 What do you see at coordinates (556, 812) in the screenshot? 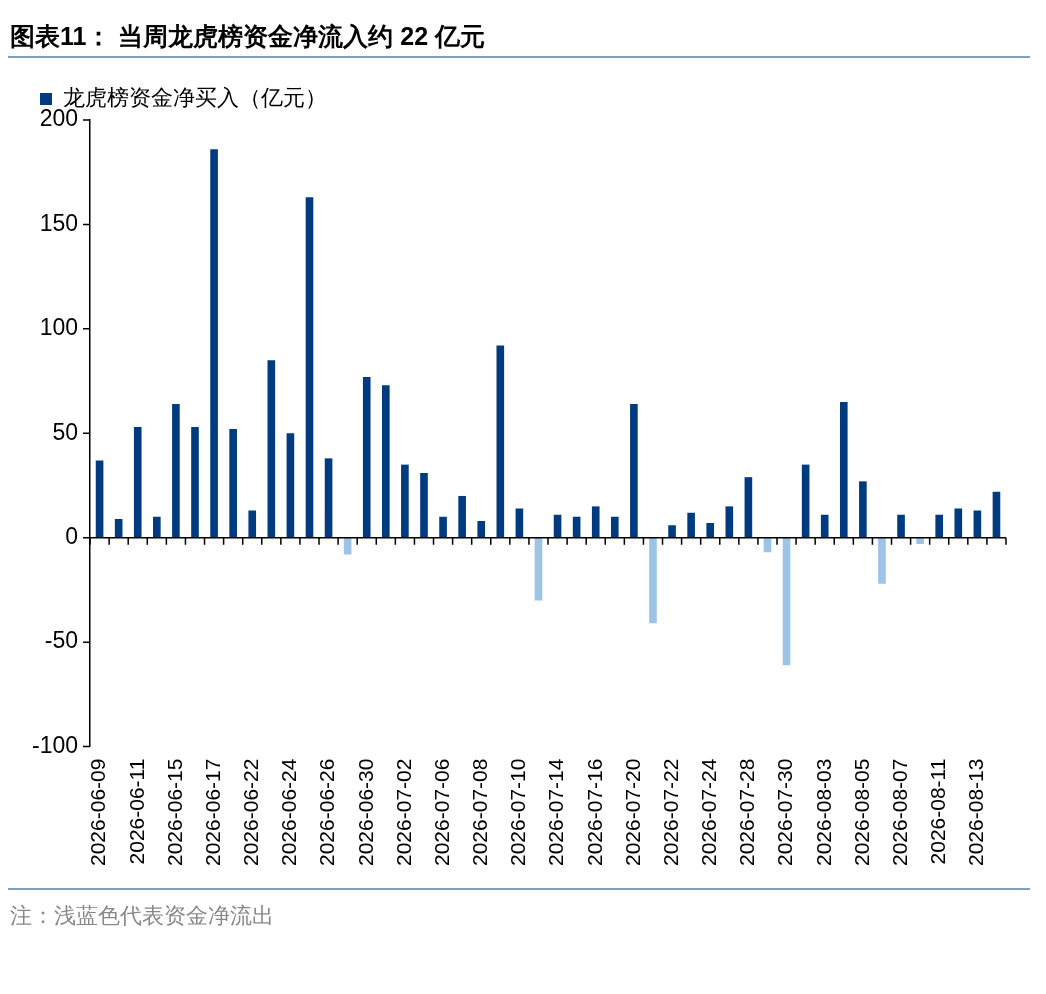
I see `x-tick-label: 2026-07-14` at bounding box center [556, 812].